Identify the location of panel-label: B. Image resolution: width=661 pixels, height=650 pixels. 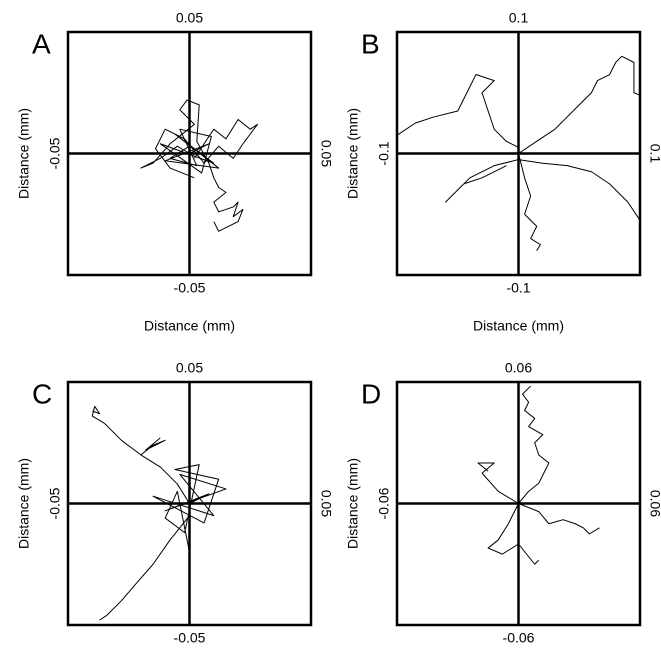
(370, 43).